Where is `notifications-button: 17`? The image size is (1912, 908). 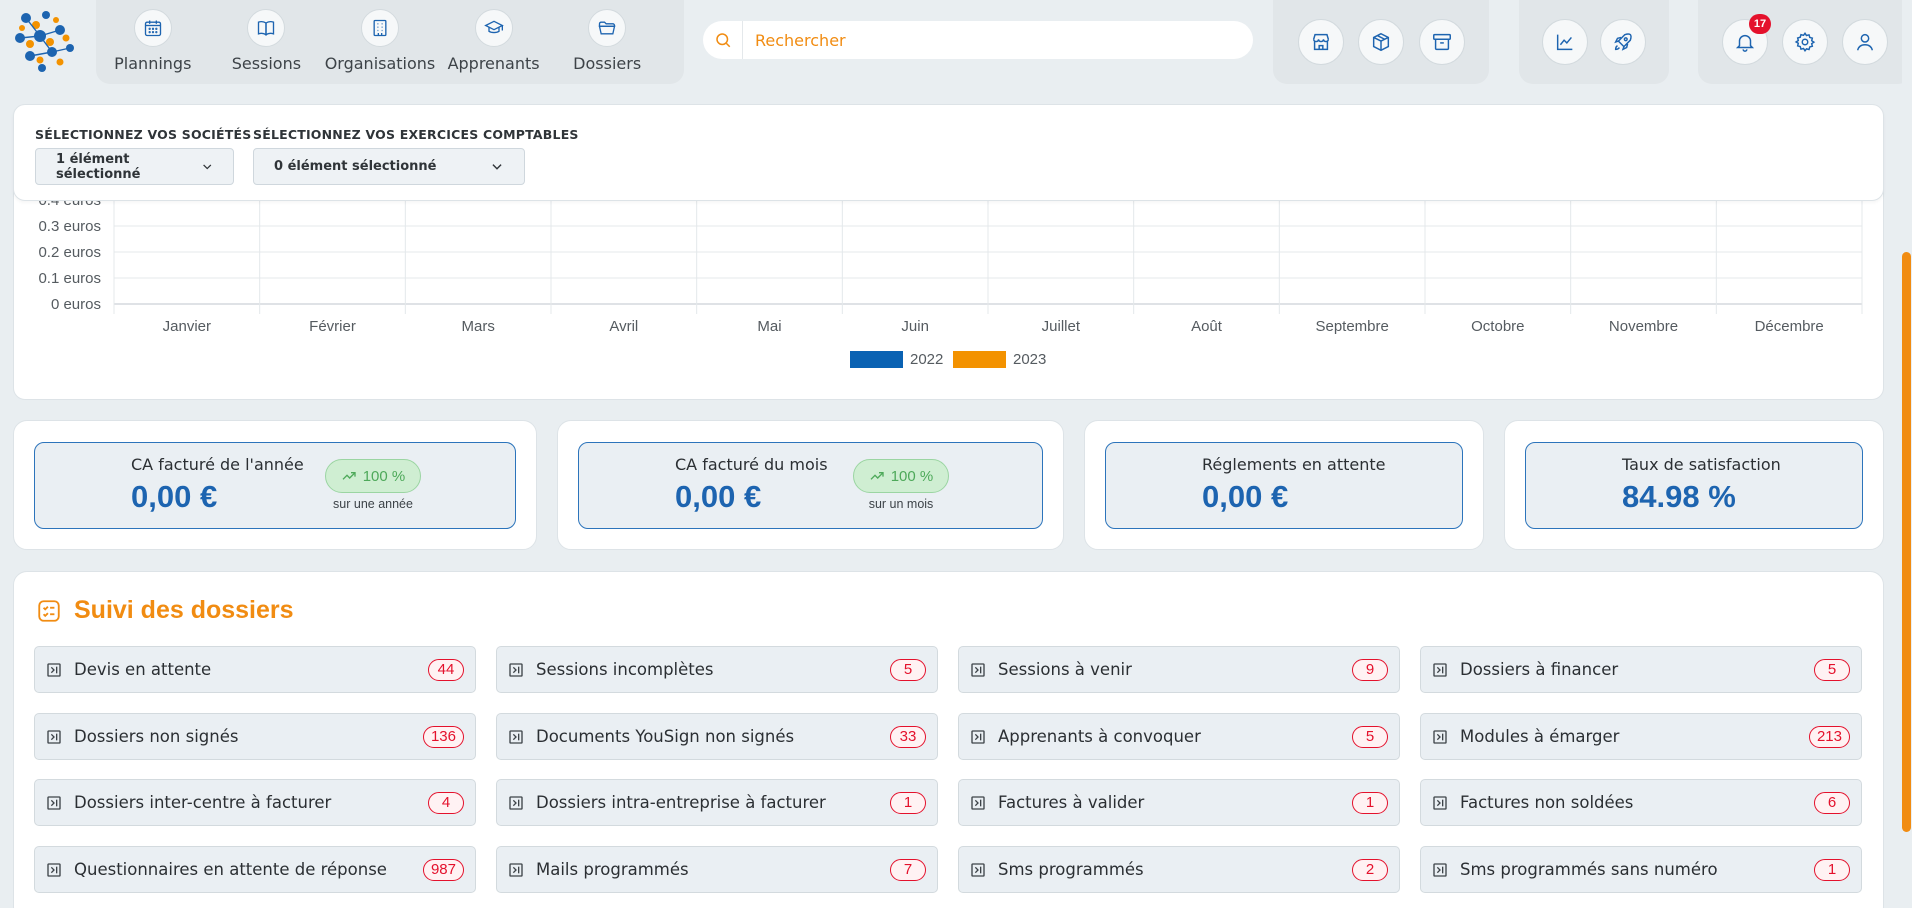
notifications-button: 17 is located at coordinates (1746, 39).